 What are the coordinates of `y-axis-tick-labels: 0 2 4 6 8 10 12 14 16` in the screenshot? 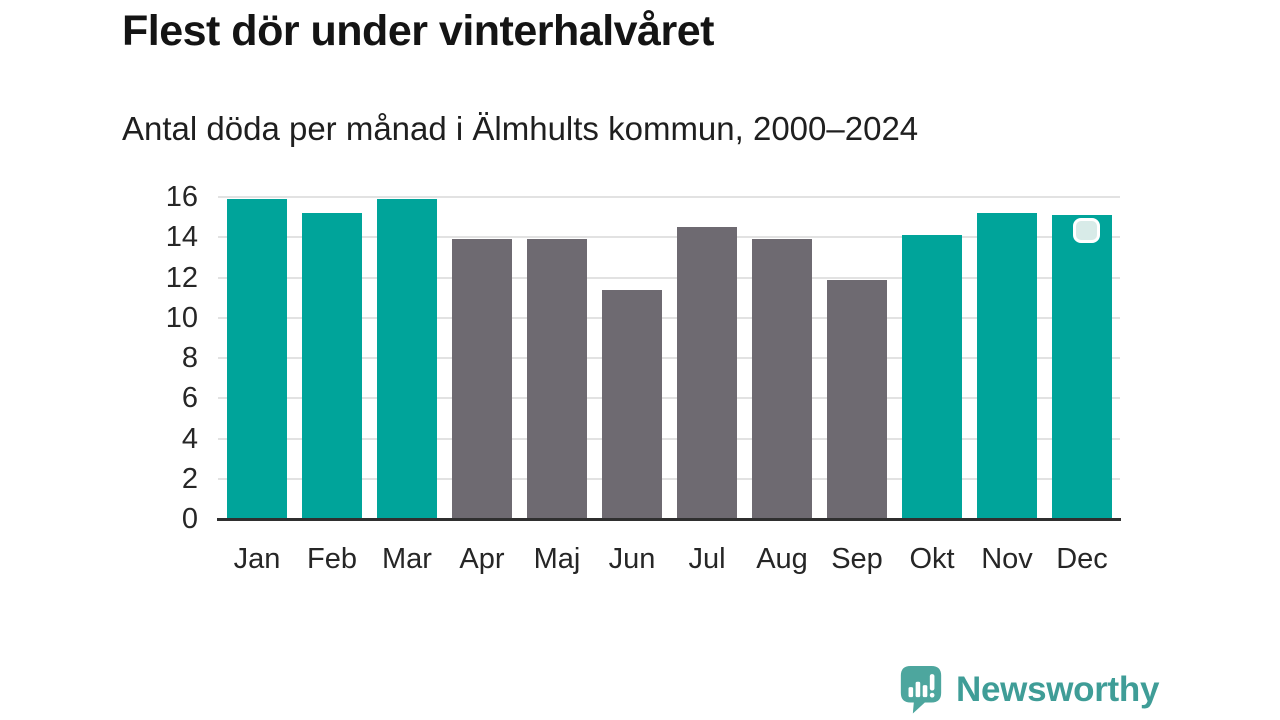 It's located at (99, 310).